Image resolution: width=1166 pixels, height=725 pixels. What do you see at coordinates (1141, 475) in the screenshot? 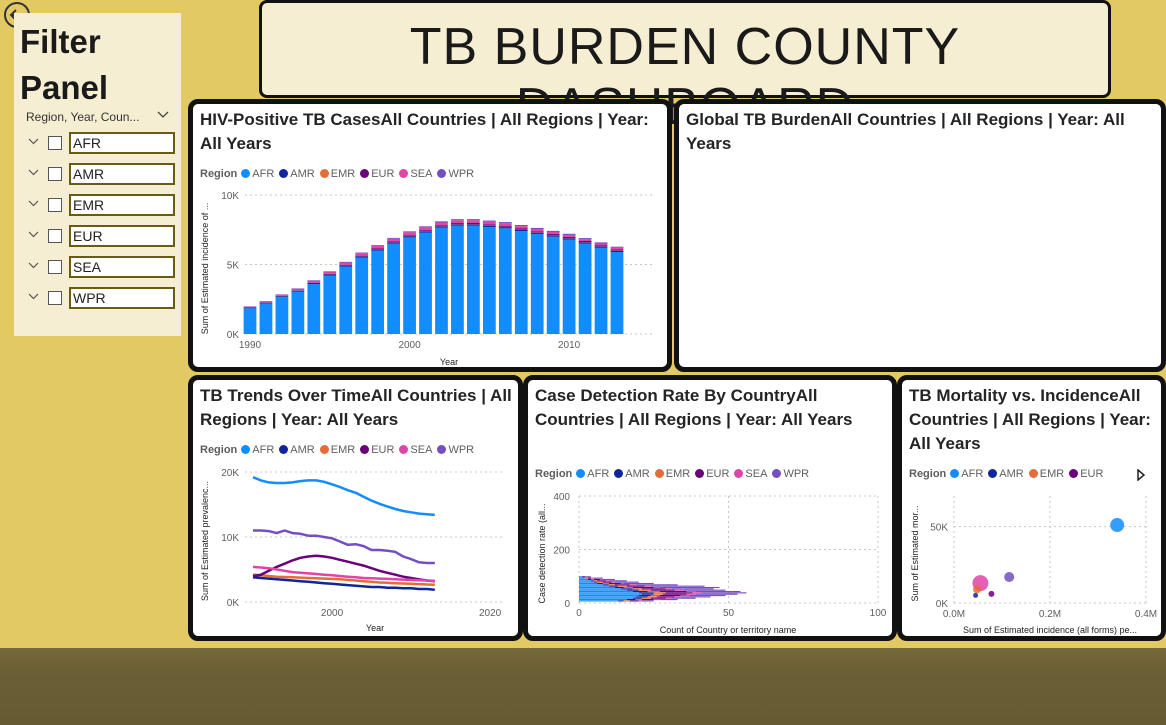
I see `play-axis-icon` at bounding box center [1141, 475].